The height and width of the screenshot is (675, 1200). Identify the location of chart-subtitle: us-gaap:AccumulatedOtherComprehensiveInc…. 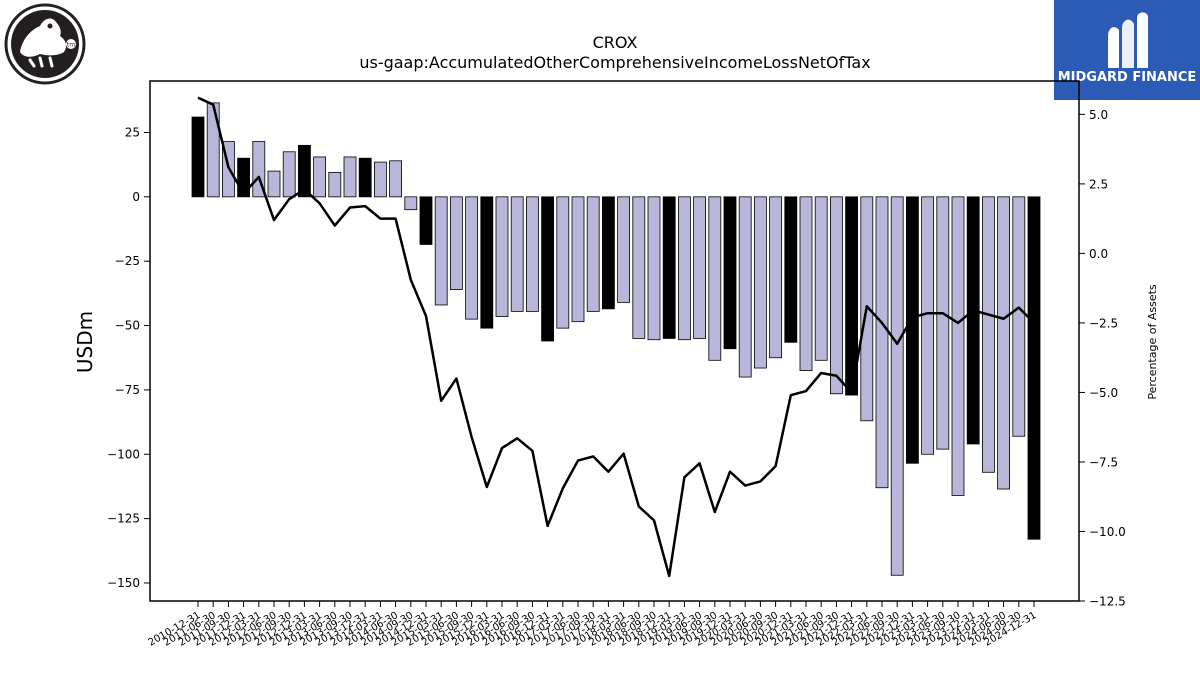
(614, 62).